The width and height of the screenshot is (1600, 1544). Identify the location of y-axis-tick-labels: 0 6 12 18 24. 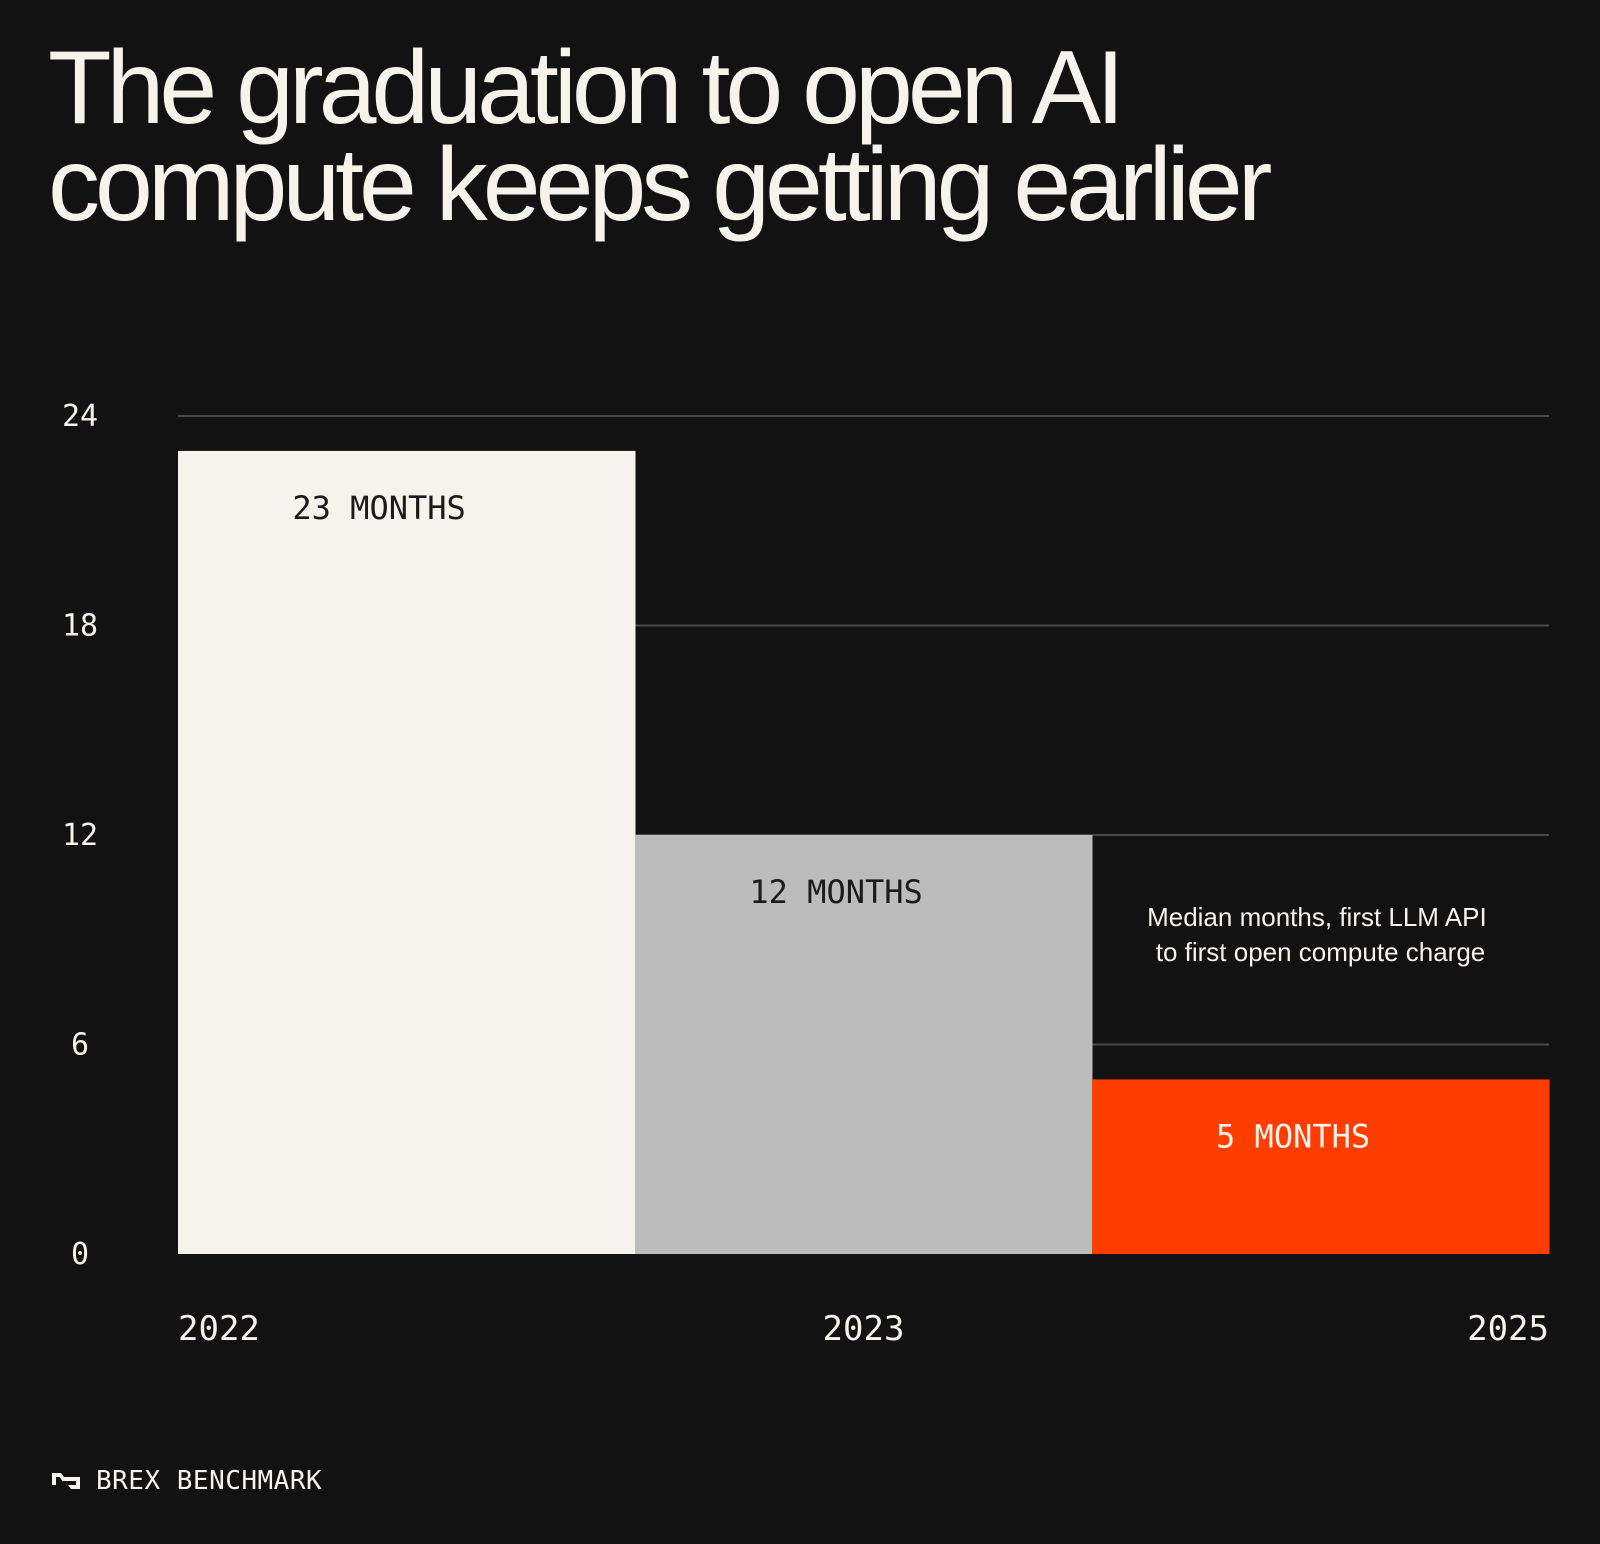
(80, 835).